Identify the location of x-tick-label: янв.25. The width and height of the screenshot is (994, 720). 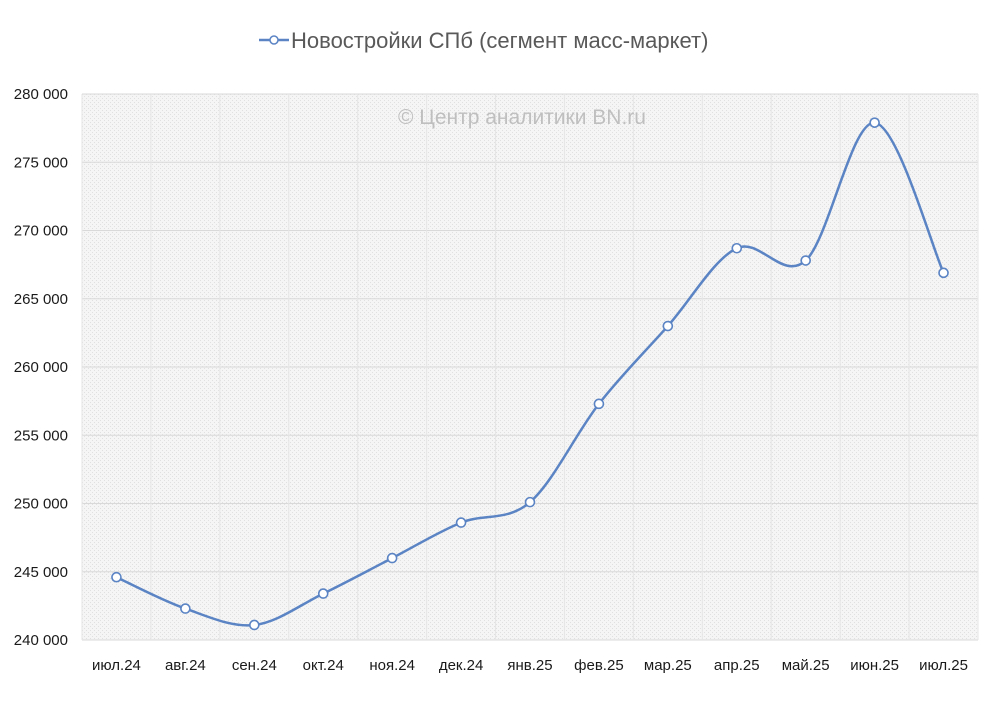
(529, 665).